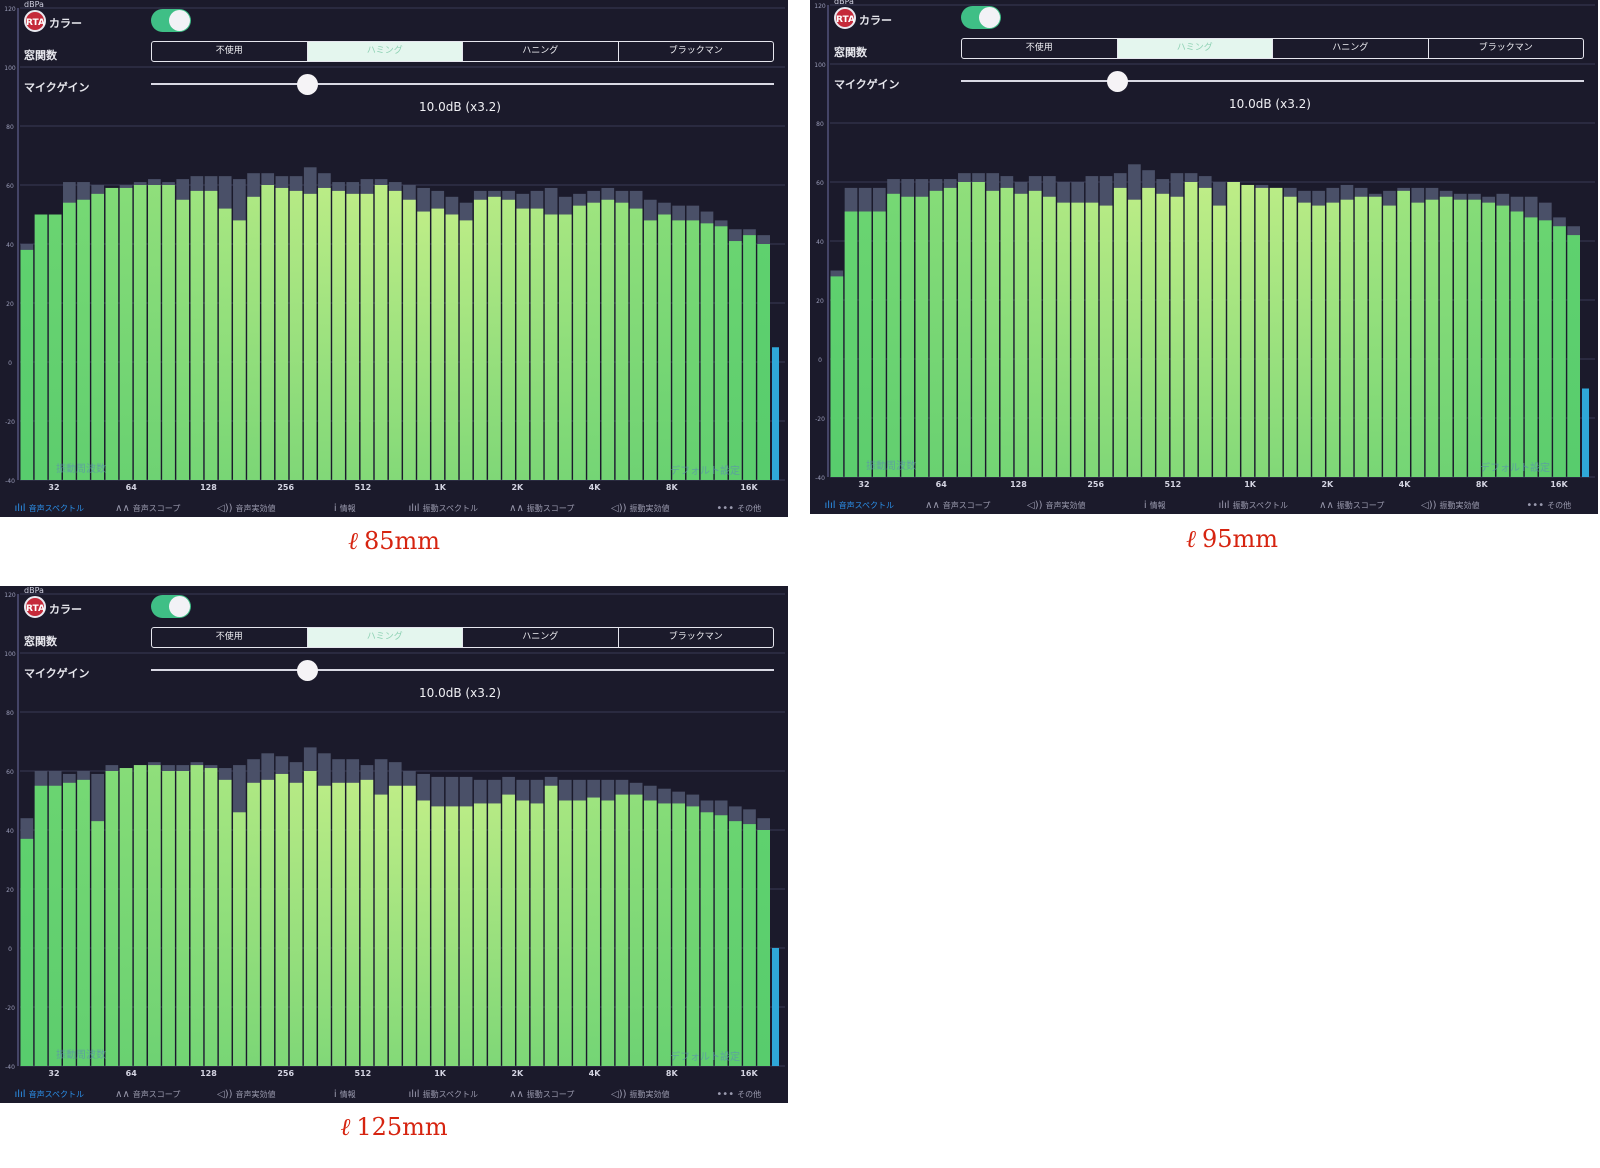 The width and height of the screenshot is (1600, 1168). Describe the element at coordinates (255, 1094) in the screenshot. I see `tab-label: 音声実効値` at that location.